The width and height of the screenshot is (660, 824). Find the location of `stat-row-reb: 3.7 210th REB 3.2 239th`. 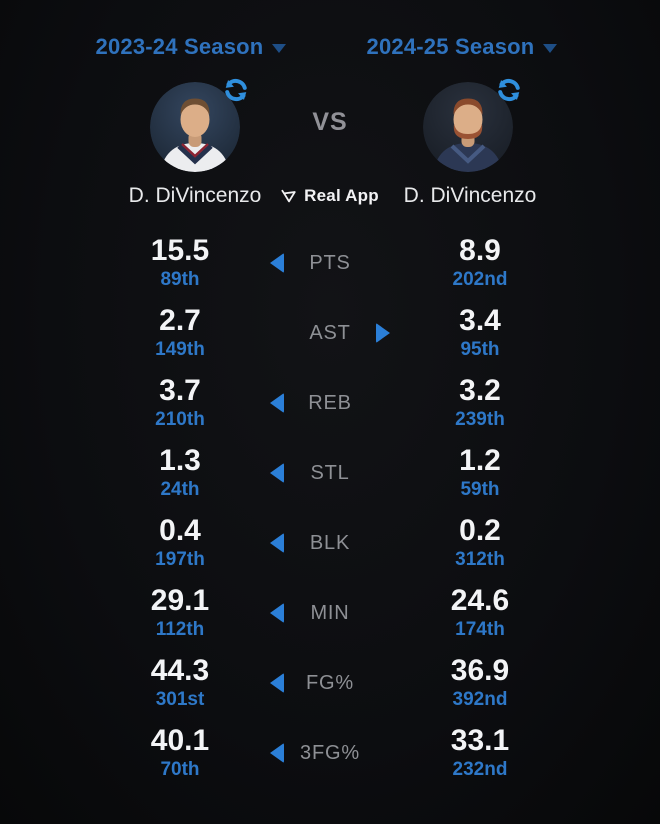

stat-row-reb: 3.7 210th REB 3.2 239th is located at coordinates (330, 403).